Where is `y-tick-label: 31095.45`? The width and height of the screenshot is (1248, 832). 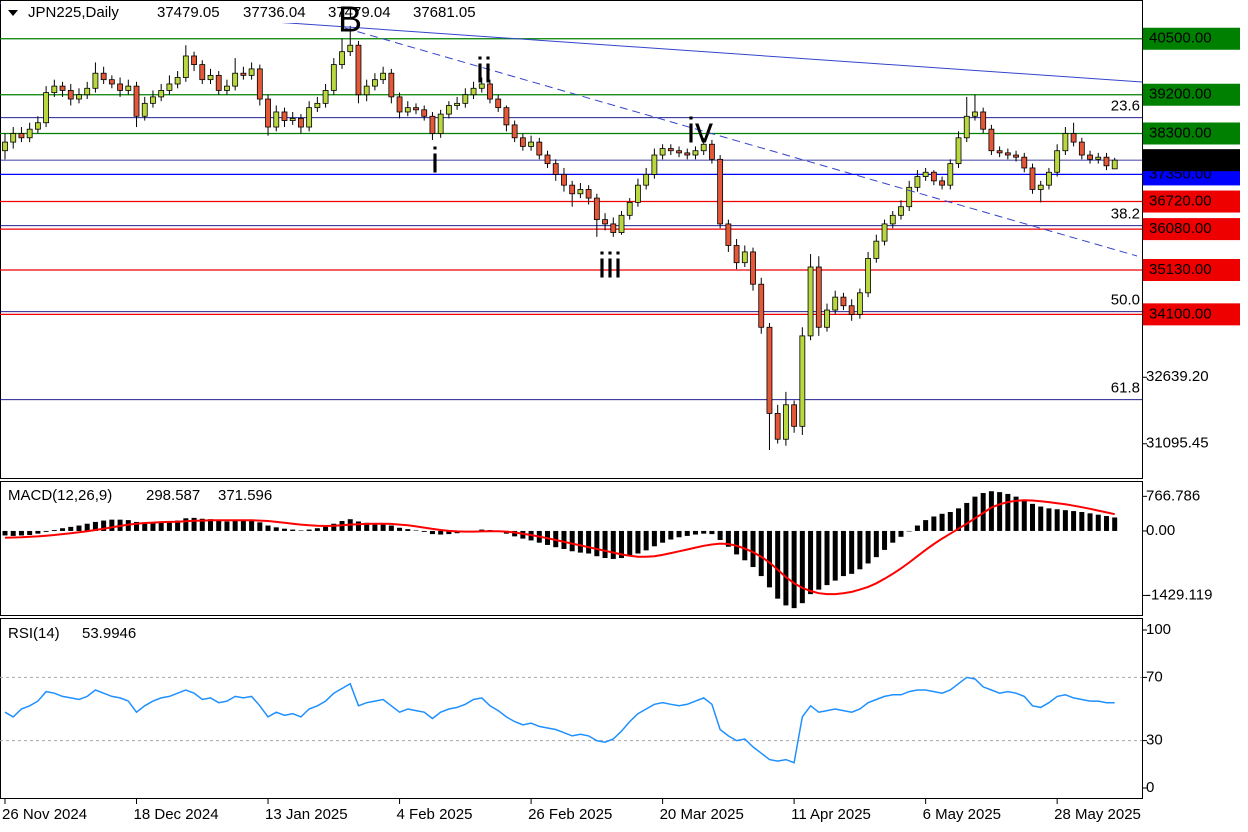
y-tick-label: 31095.45 is located at coordinates (1177, 443).